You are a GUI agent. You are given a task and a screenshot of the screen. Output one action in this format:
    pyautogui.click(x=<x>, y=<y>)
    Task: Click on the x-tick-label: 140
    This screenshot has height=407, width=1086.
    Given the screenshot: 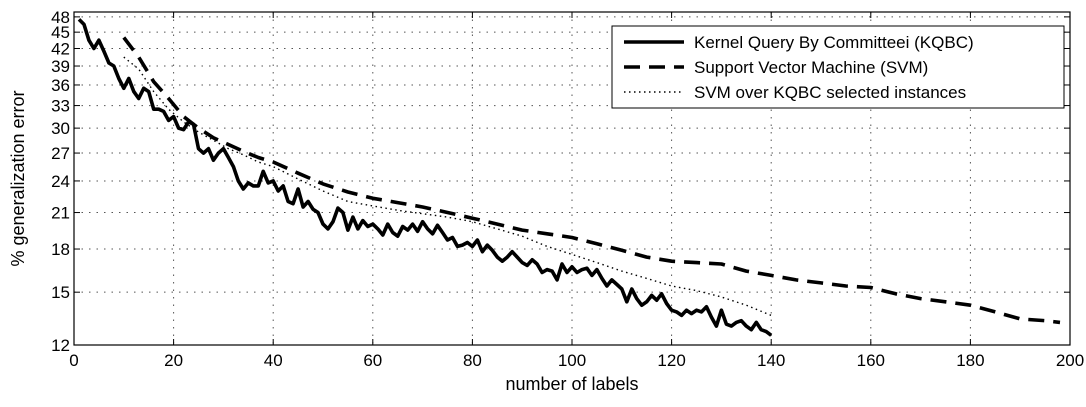 What is the action you would take?
    pyautogui.click(x=771, y=360)
    